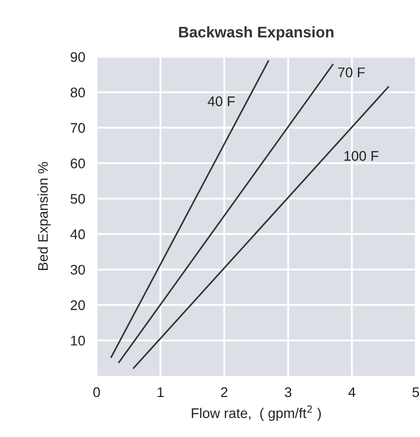 Image resolution: width=420 pixels, height=437 pixels. What do you see at coordinates (77, 234) in the screenshot?
I see `y-tick-label: 40` at bounding box center [77, 234].